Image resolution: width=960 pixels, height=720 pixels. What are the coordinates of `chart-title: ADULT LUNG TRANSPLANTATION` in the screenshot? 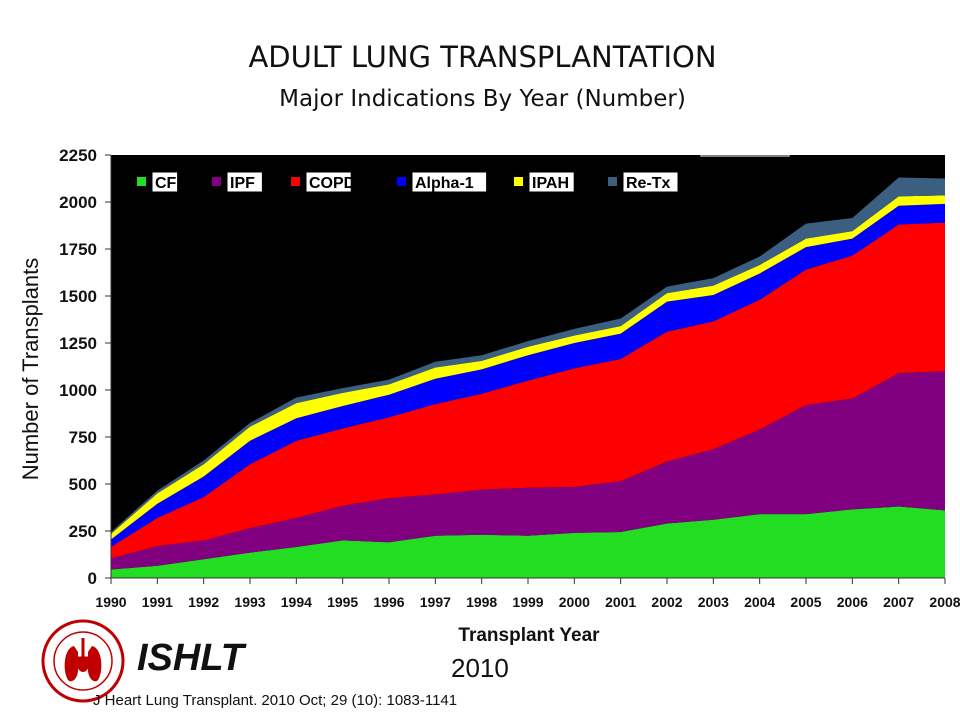 It's located at (482, 57).